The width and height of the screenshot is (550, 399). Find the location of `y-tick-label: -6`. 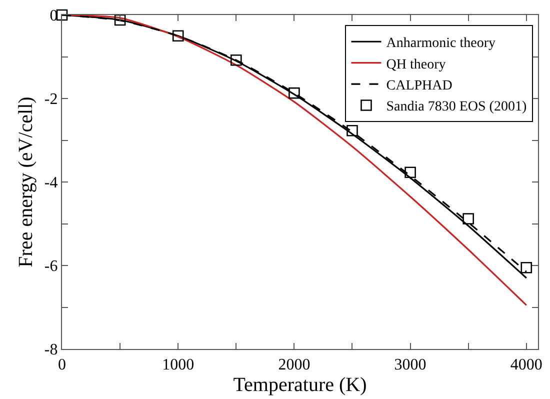

y-tick-label: -6 is located at coordinates (51, 267).